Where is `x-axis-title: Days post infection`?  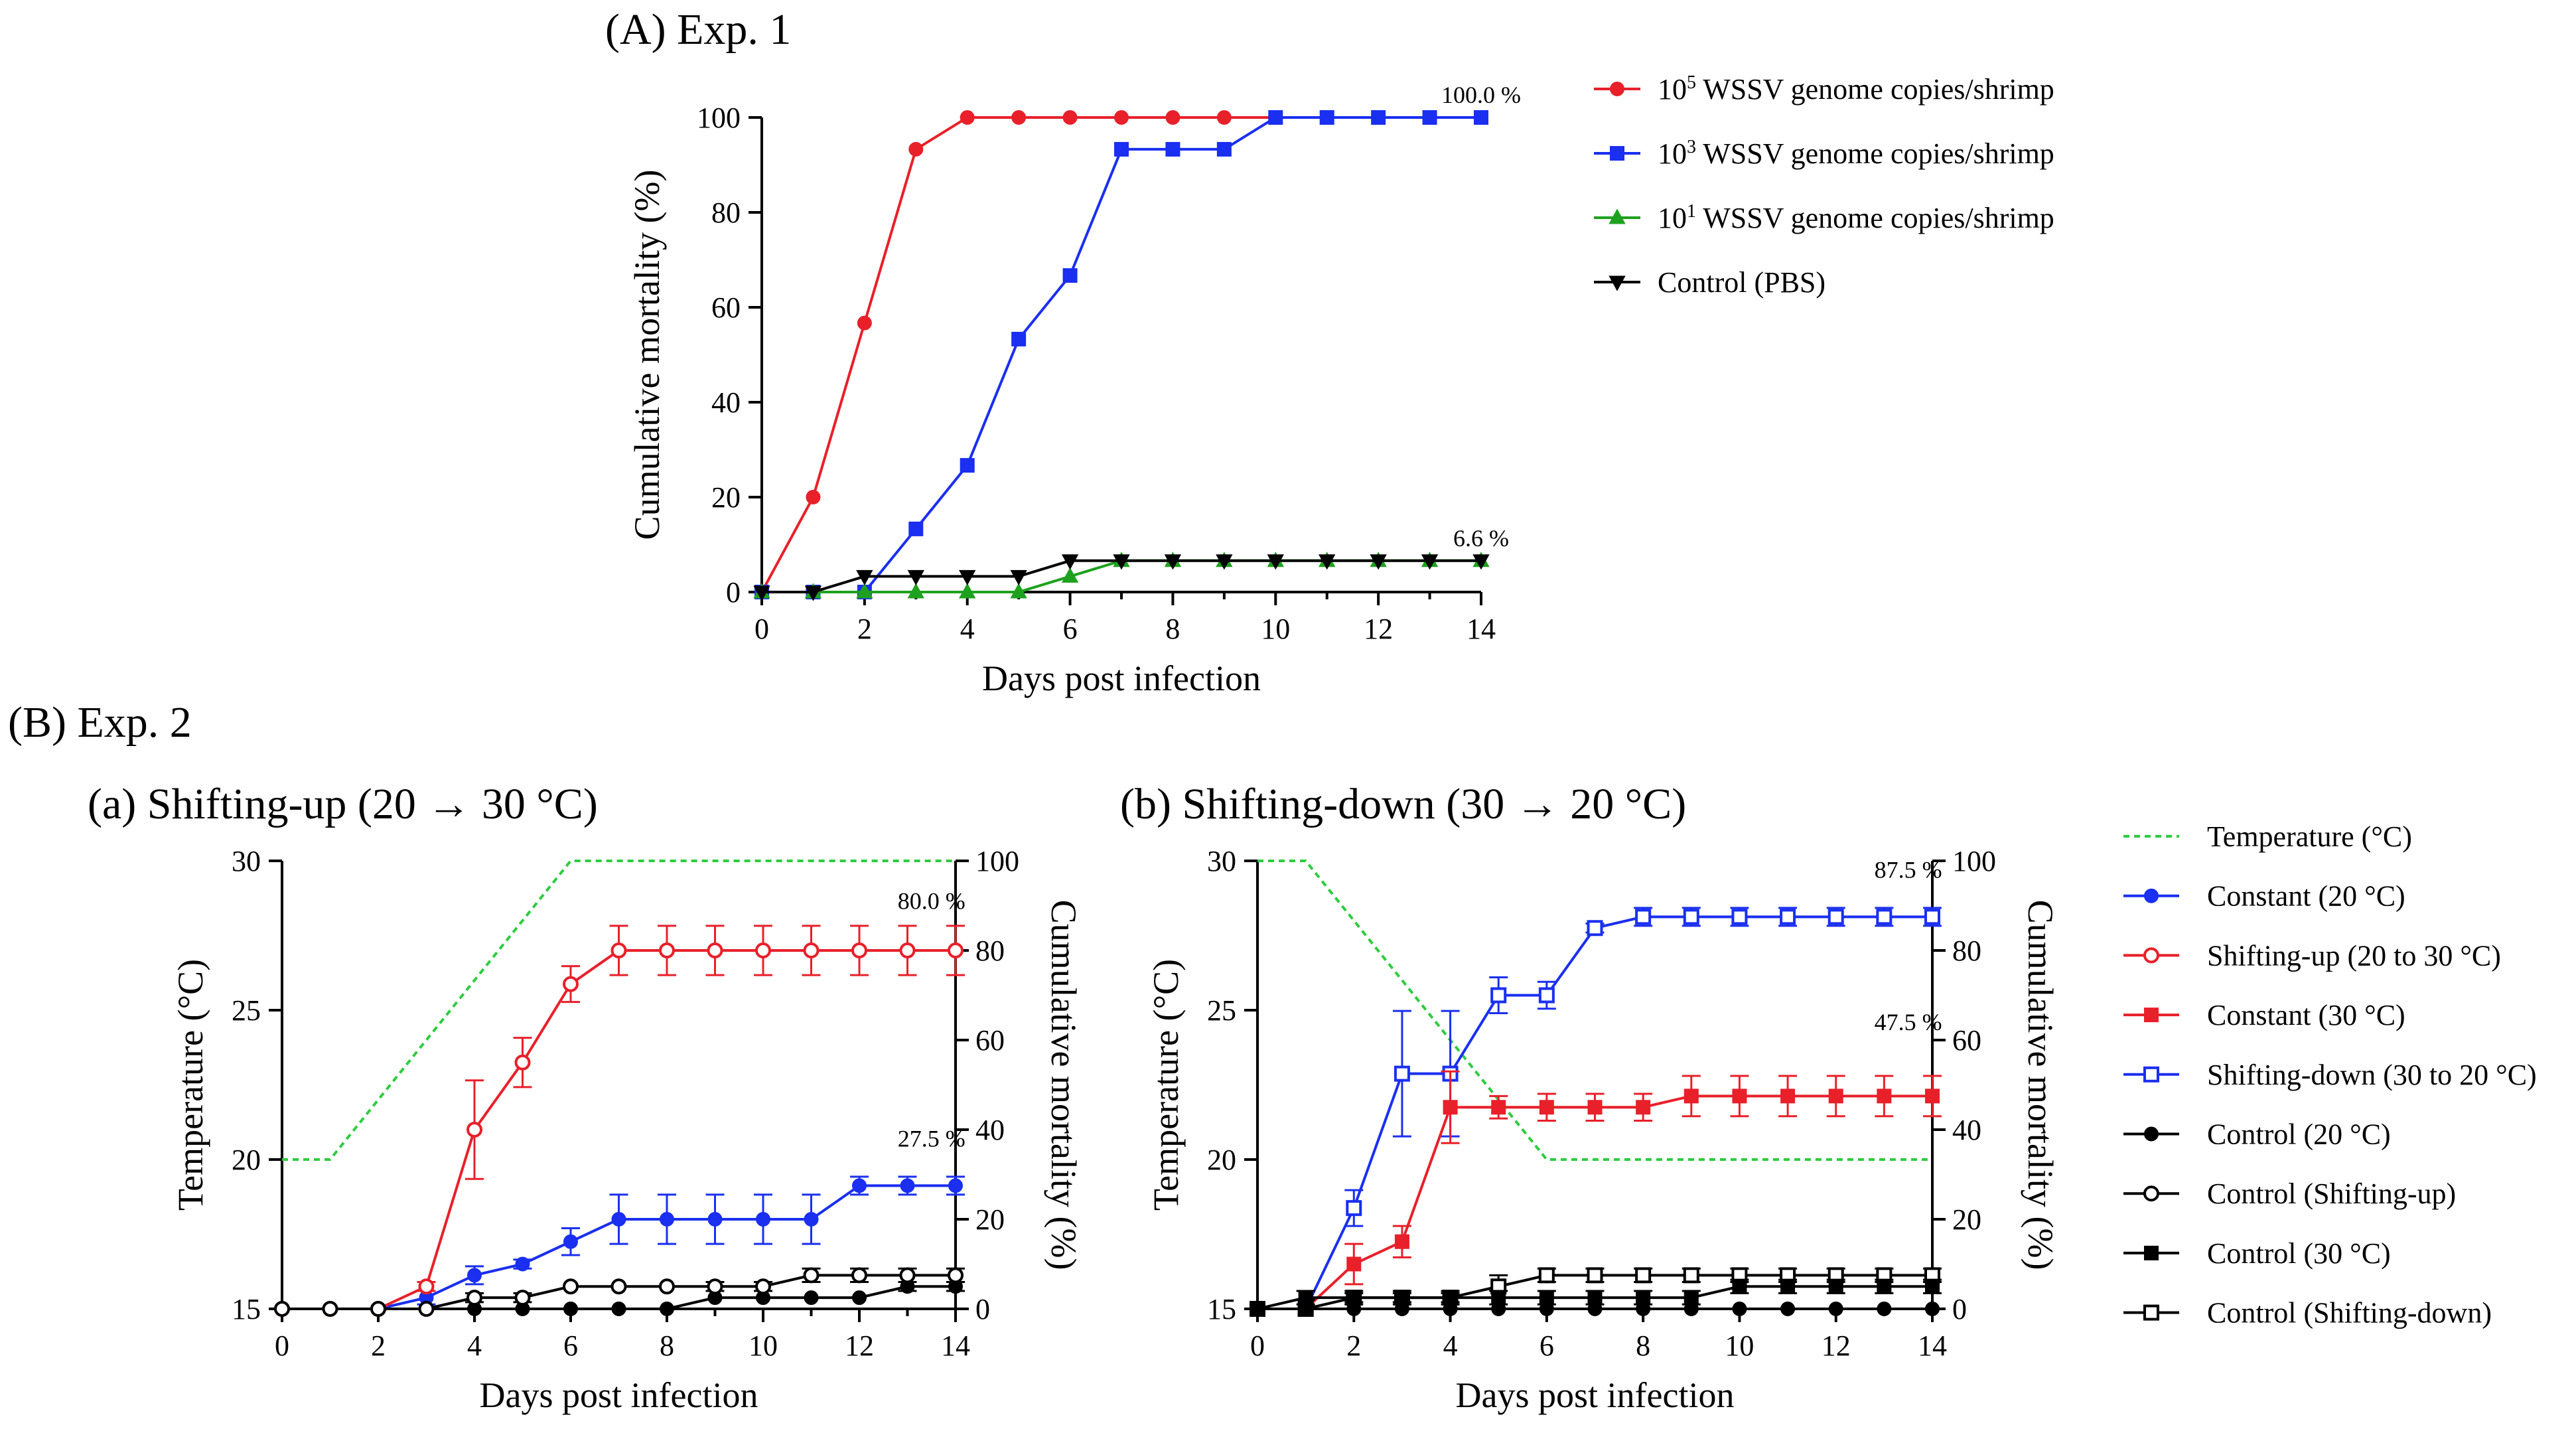 x-axis-title: Days post infection is located at coordinates (1122, 678).